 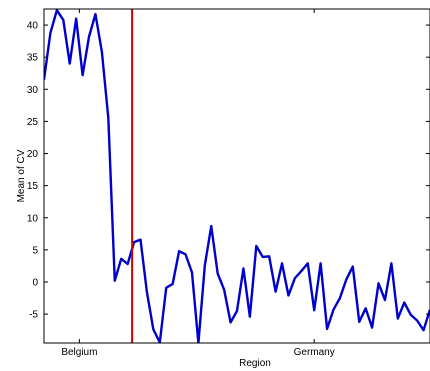 I want to click on y-tick-label: 20, so click(x=33, y=154).